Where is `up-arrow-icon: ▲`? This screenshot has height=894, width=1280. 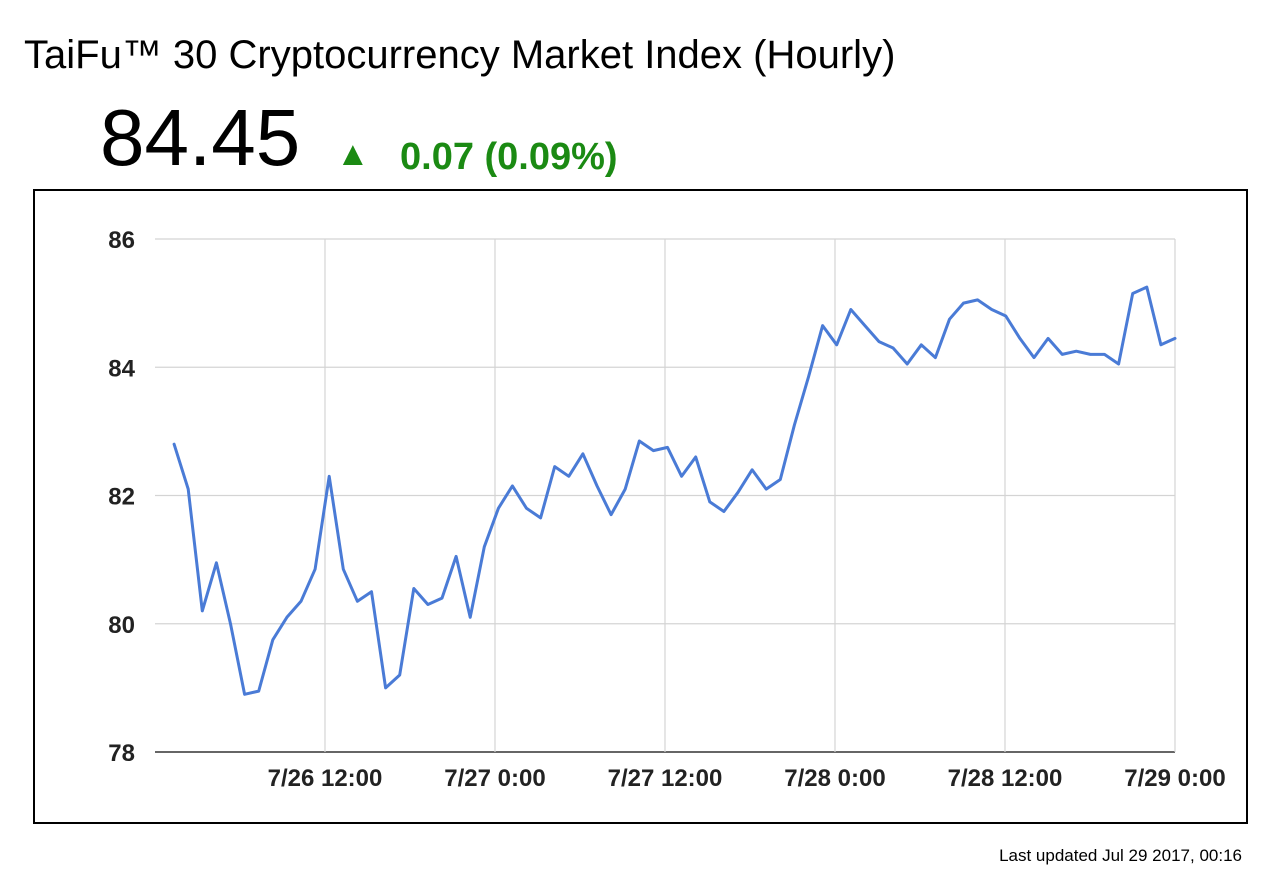 up-arrow-icon: ▲ is located at coordinates (353, 154).